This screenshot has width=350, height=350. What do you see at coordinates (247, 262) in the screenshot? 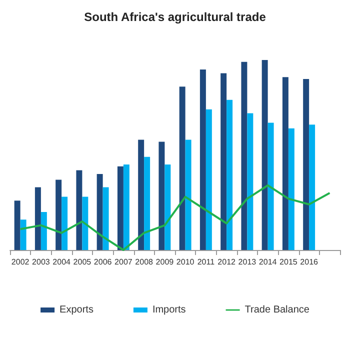
I see `x-tick-label: 2013` at bounding box center [247, 262].